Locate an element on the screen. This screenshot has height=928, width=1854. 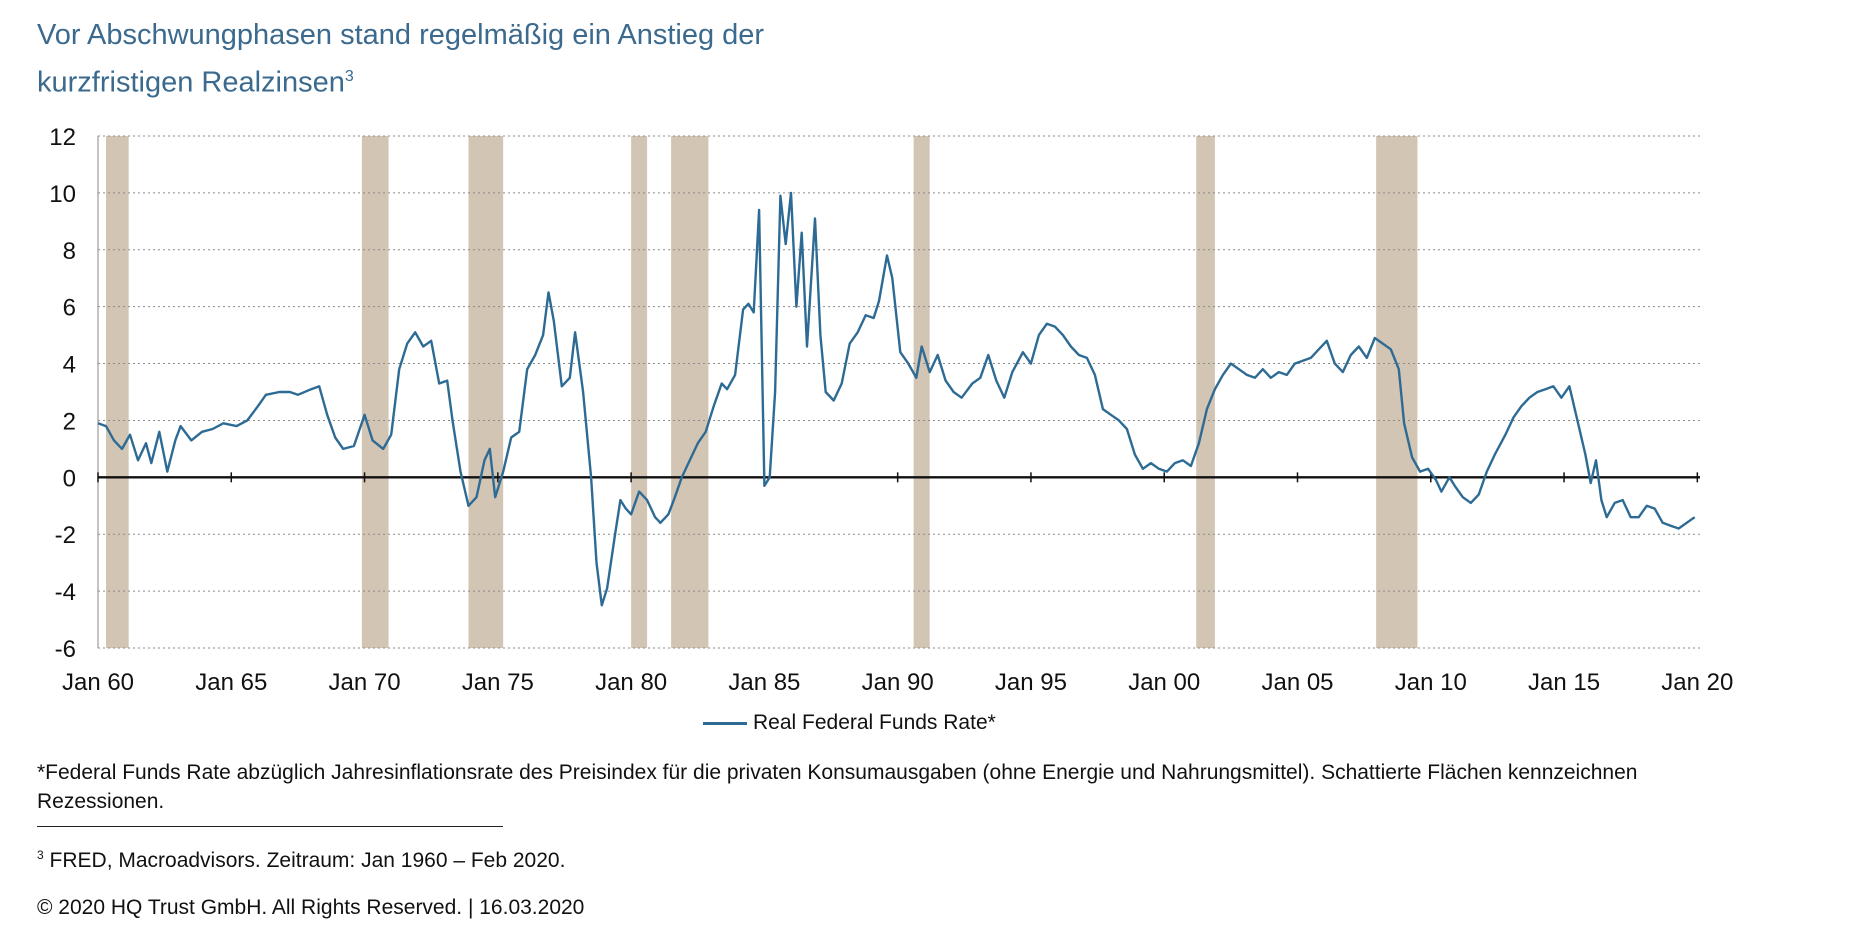
y-tick-label: 6 is located at coordinates (69, 308).